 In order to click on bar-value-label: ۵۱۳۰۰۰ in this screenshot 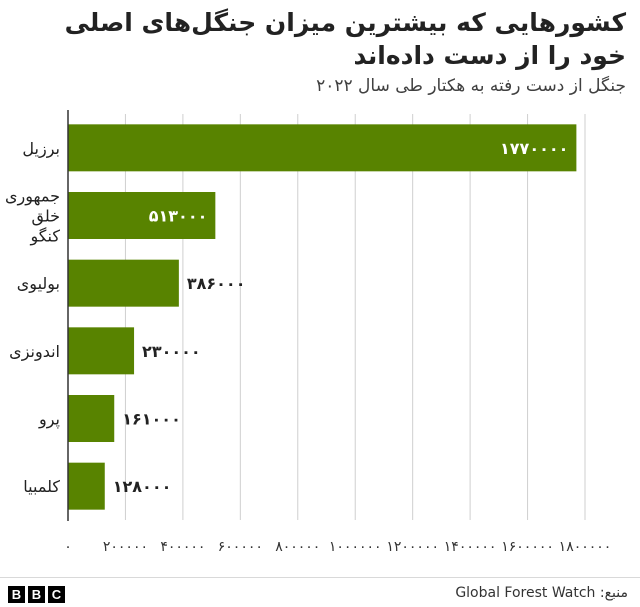, I will do `click(178, 216)`.